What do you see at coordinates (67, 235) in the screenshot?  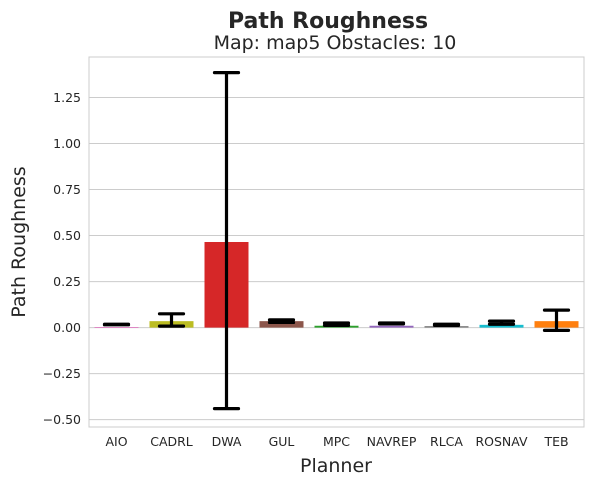 I see `y-tick-label: 0.50` at bounding box center [67, 235].